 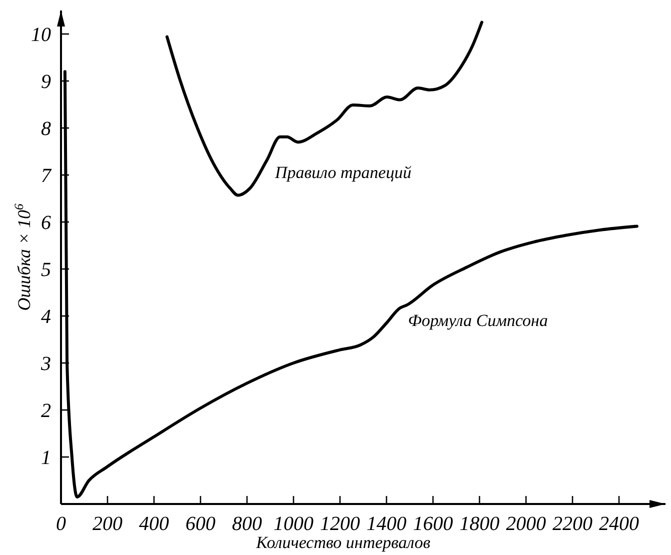 What do you see at coordinates (247, 524) in the screenshot?
I see `x-tick-label: 800` at bounding box center [247, 524].